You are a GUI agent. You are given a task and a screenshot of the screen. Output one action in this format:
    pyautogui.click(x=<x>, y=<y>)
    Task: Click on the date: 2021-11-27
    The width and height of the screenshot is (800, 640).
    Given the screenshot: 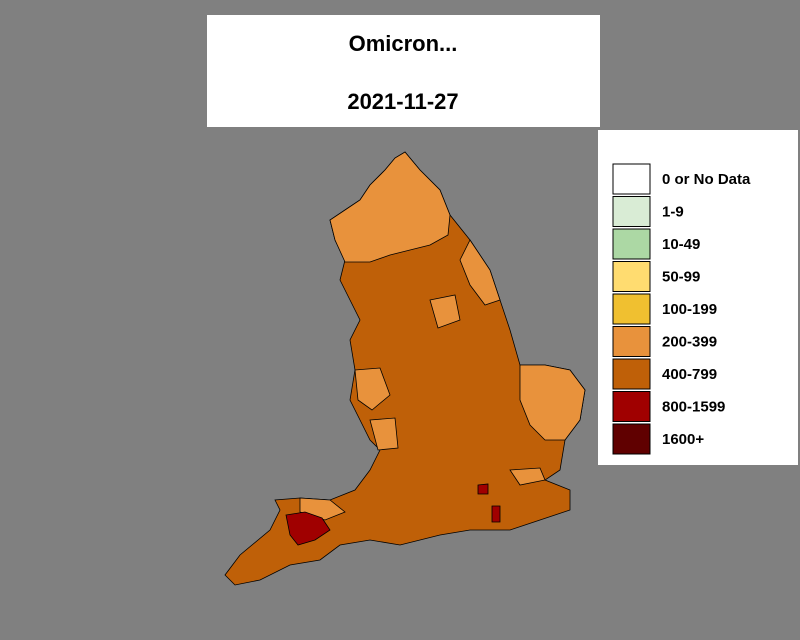 What is the action you would take?
    pyautogui.click(x=402, y=101)
    